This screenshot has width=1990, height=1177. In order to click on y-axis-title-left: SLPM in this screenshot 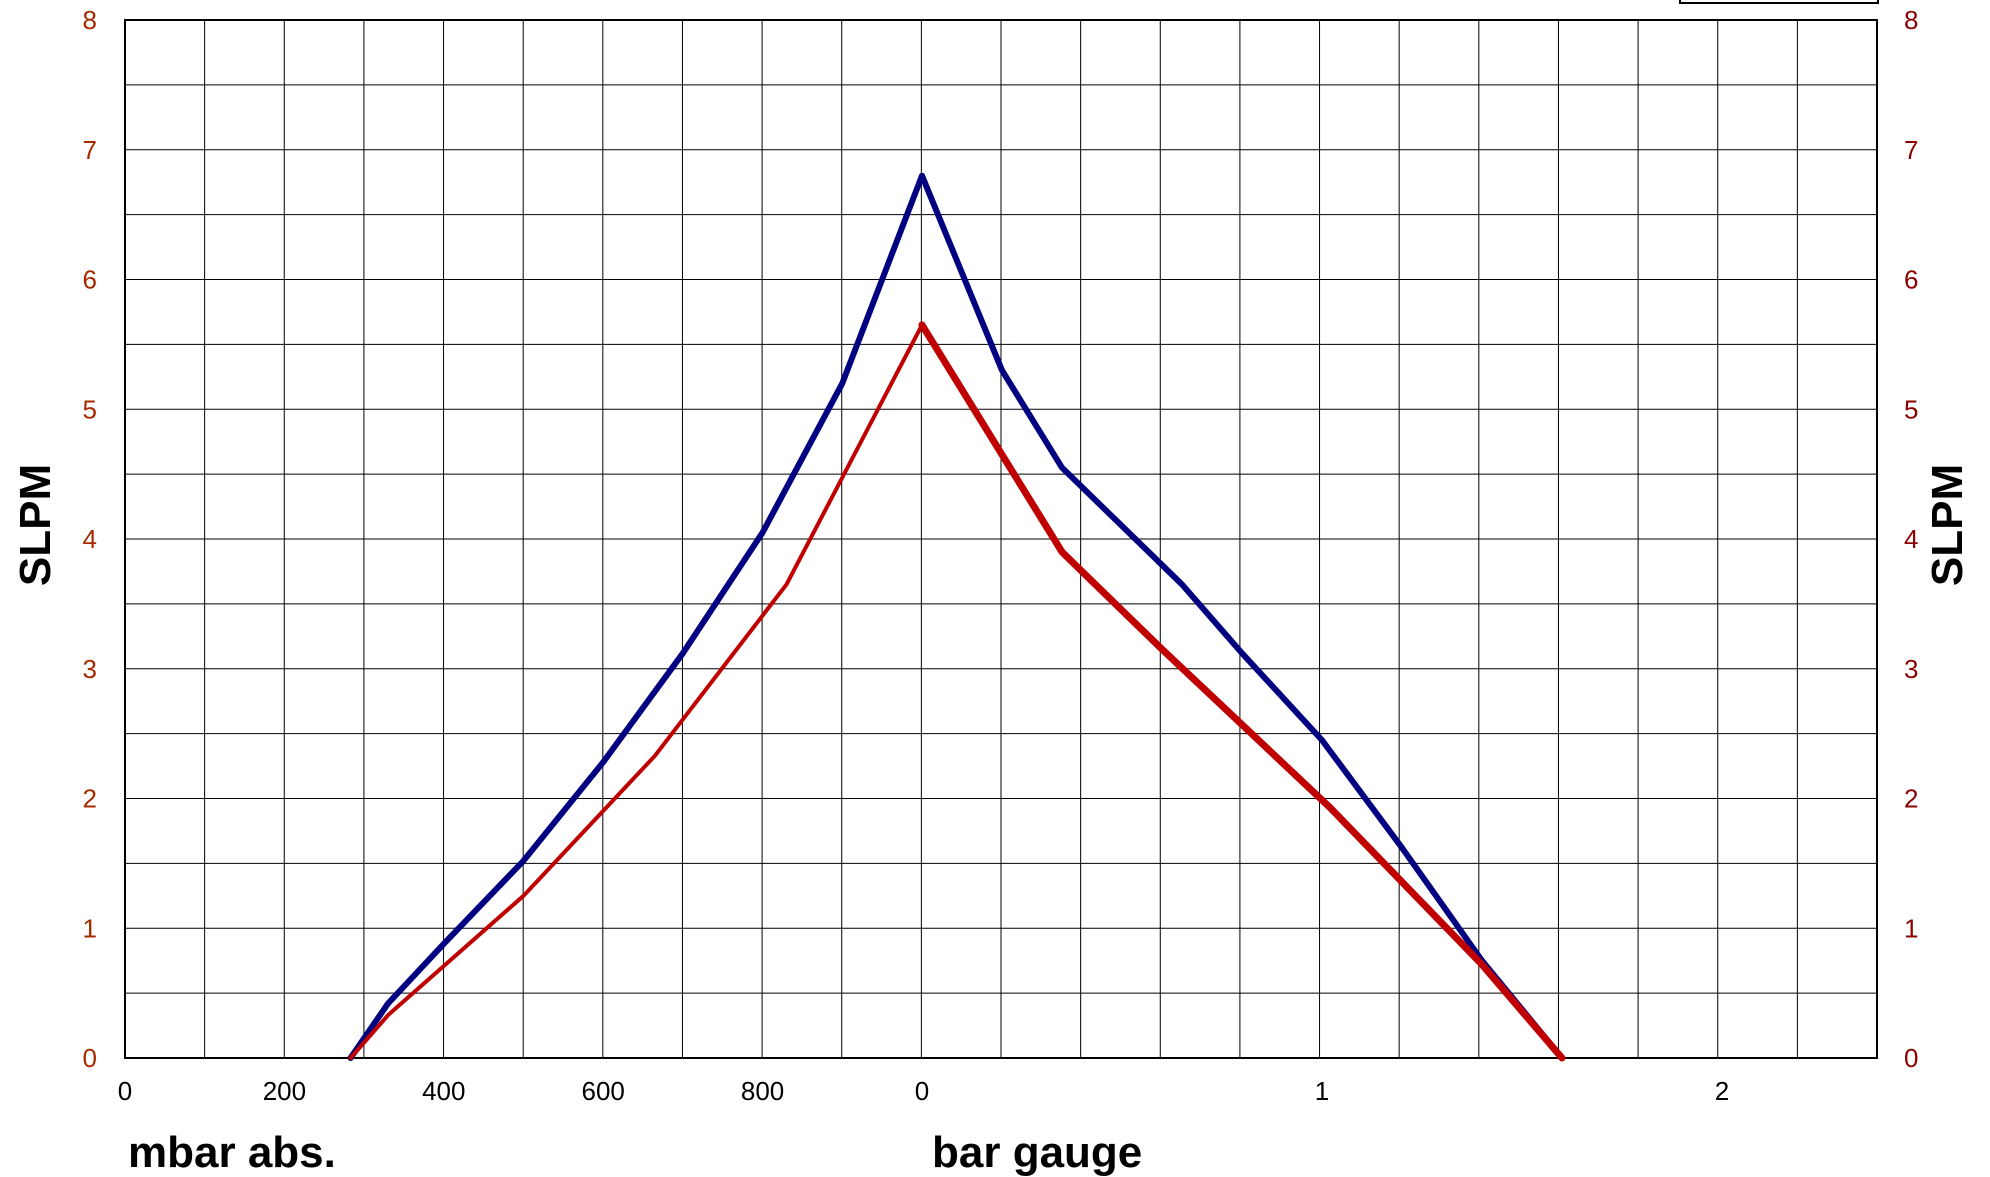, I will do `click(35, 525)`.